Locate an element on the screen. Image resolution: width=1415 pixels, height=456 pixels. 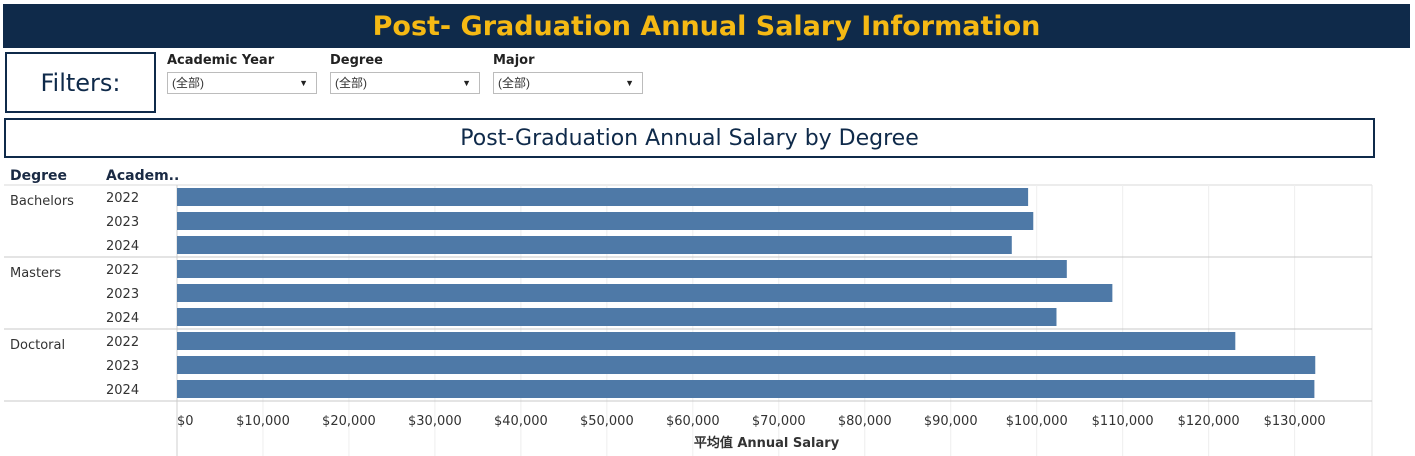
filter-academic-year-label: Academic Year is located at coordinates (221, 60).